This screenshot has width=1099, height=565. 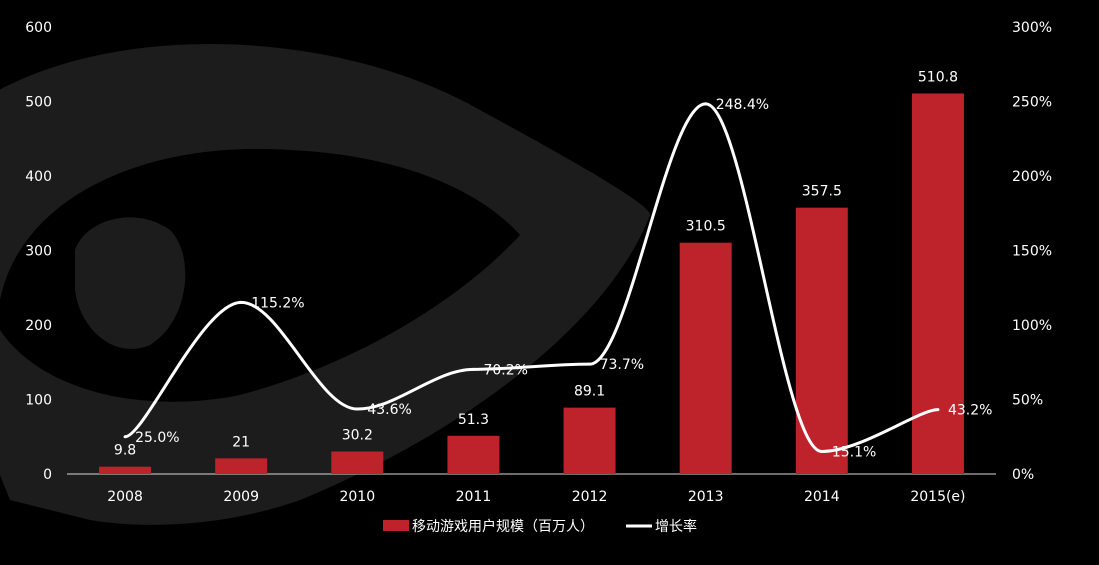 I want to click on left-axis-tick-label: 500, so click(x=38, y=103).